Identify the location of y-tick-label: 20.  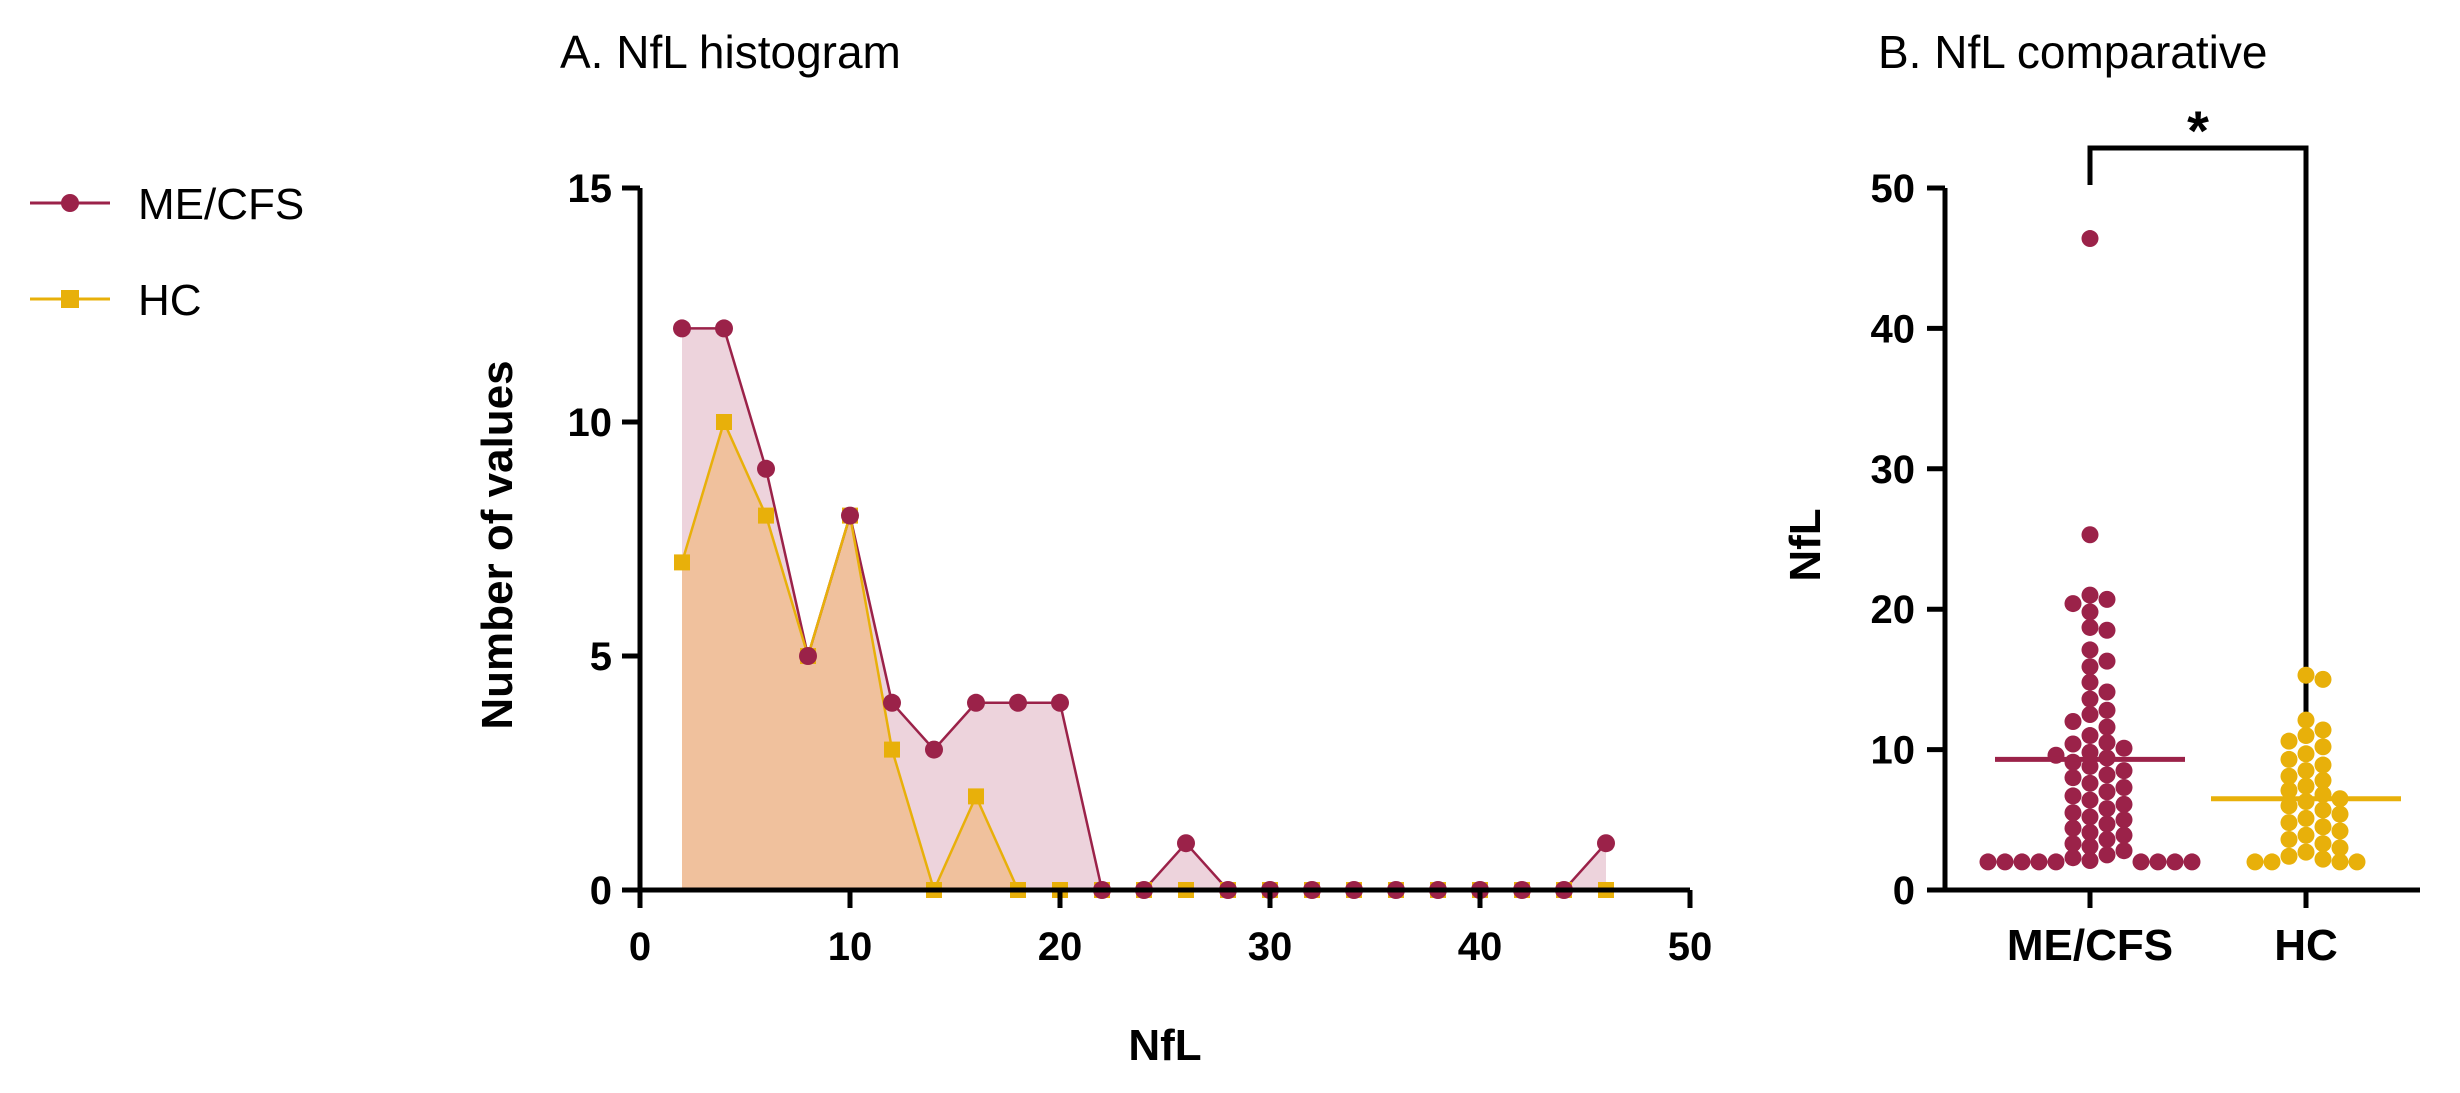
(1893, 610).